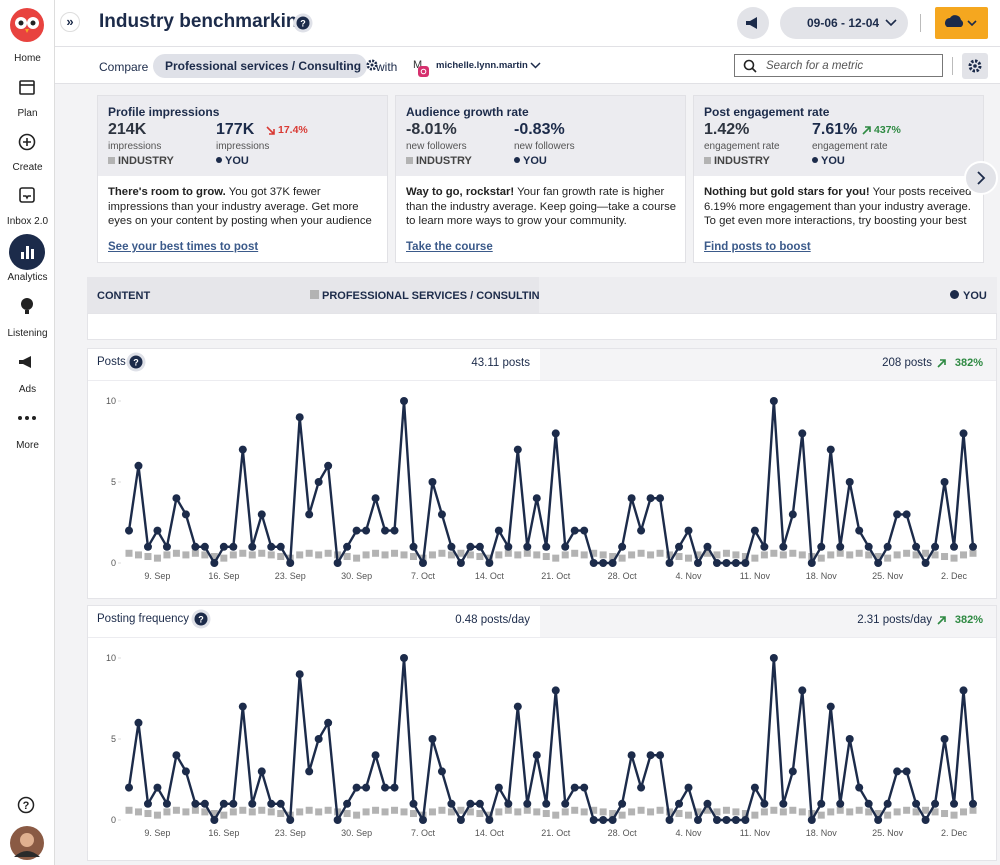  I want to click on divider, so click(920, 23).